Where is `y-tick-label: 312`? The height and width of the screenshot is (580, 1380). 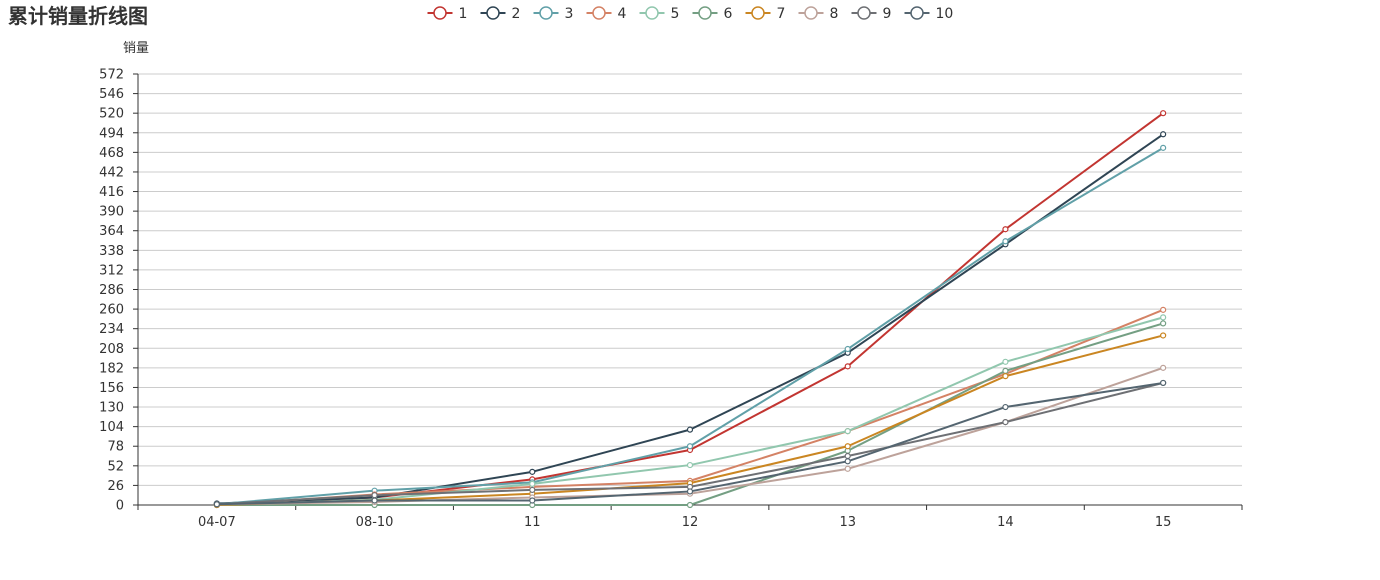 y-tick-label: 312 is located at coordinates (111, 270).